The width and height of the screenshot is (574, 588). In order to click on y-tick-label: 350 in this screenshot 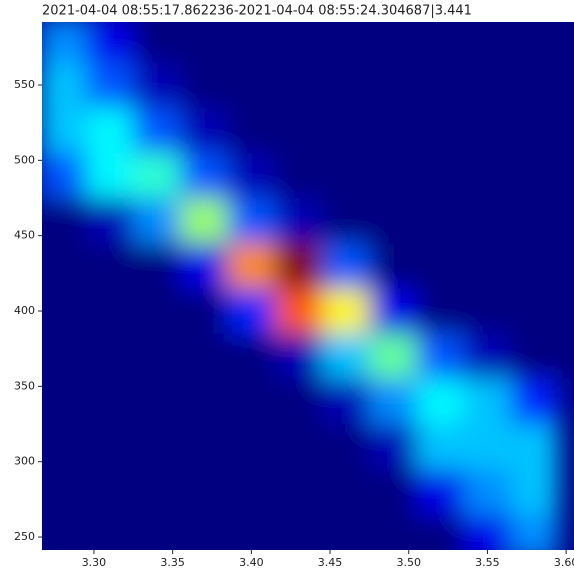, I will do `click(24, 385)`.